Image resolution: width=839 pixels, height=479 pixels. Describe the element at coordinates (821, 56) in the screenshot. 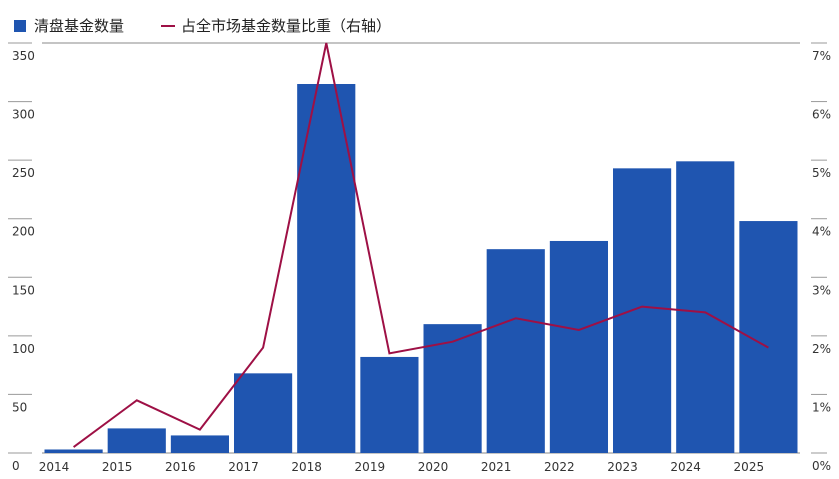

I see `right-axis-tick-label: 7%` at that location.